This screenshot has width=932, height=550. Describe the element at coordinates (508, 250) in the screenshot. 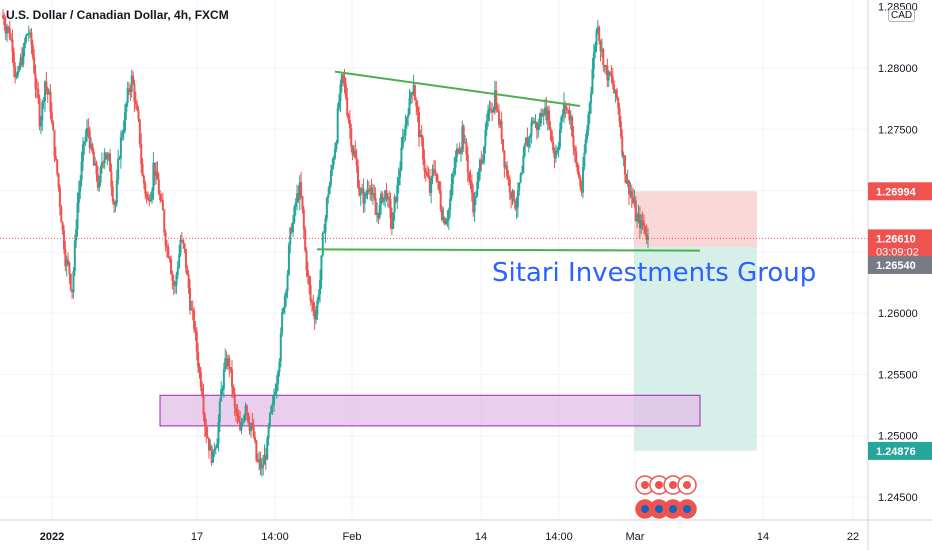

I see `support-line` at that location.